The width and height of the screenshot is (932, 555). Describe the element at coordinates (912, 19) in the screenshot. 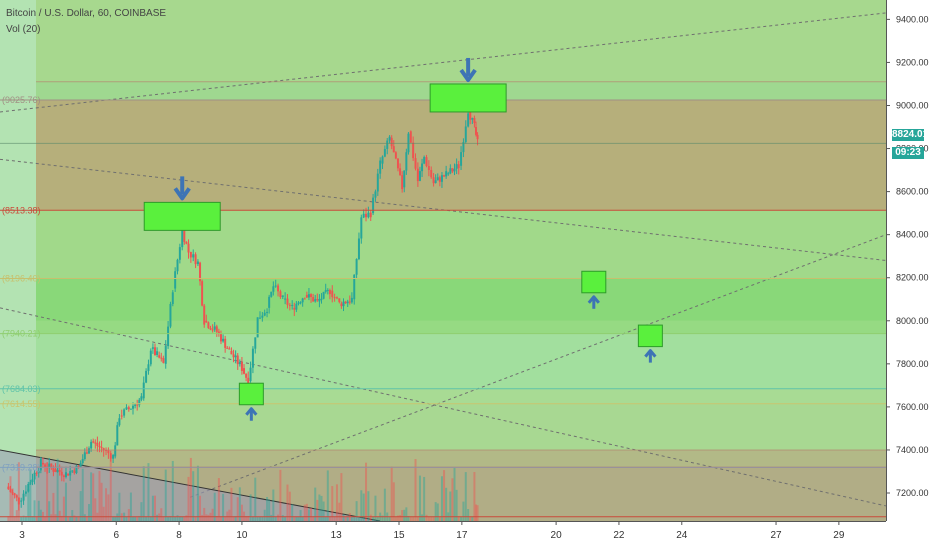

I see `price-tick-label: 9400.00` at that location.